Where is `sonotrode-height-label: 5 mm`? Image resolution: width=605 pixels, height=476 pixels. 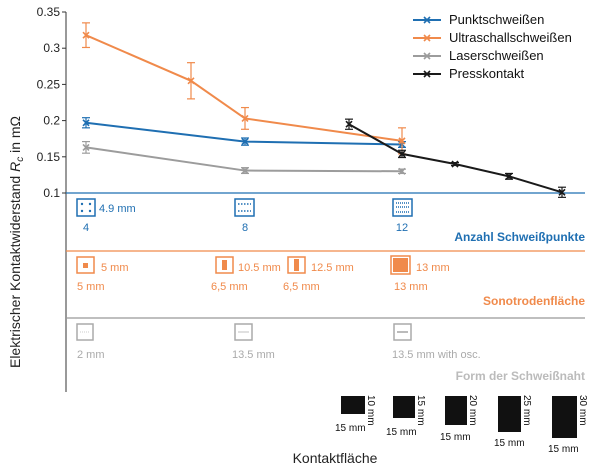 sonotrode-height-label: 5 mm is located at coordinates (91, 287).